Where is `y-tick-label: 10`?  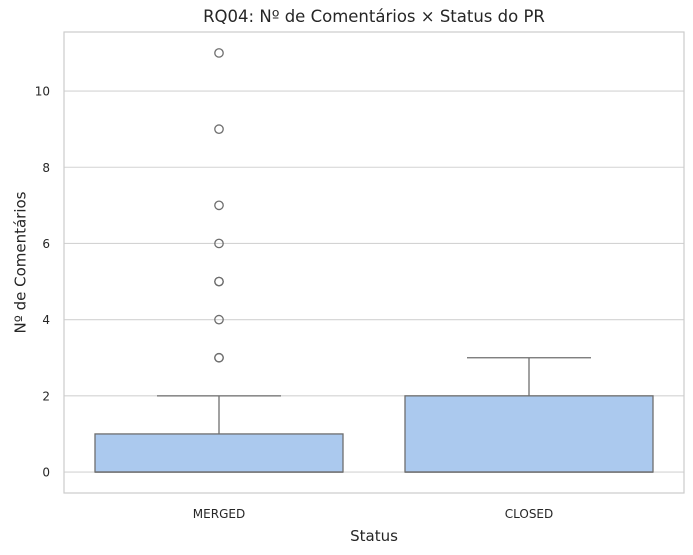 y-tick-label: 10 is located at coordinates (42, 92).